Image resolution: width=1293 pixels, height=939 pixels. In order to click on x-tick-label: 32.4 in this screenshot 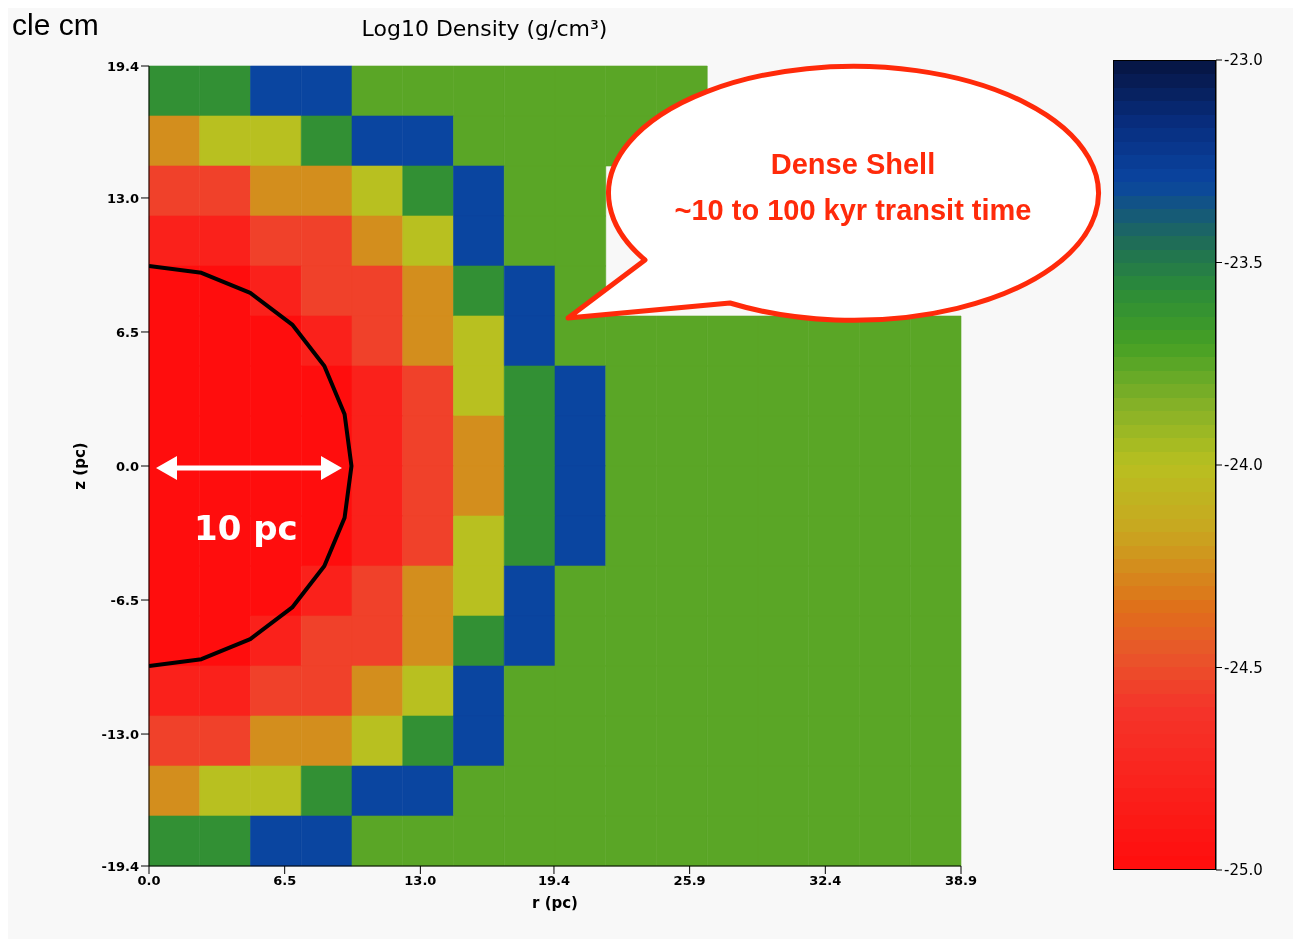, I will do `click(825, 881)`.